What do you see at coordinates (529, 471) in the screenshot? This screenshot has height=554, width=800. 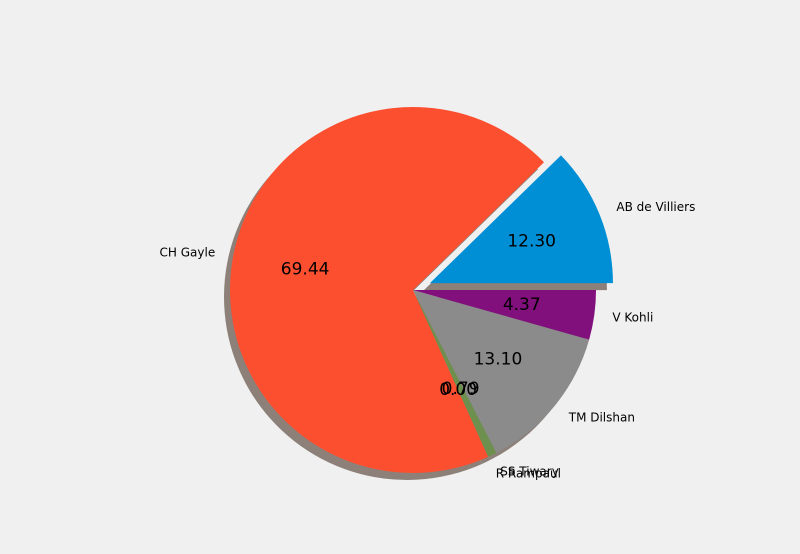 I see `slice-label-ss-tiwary: SS Tiwary` at bounding box center [529, 471].